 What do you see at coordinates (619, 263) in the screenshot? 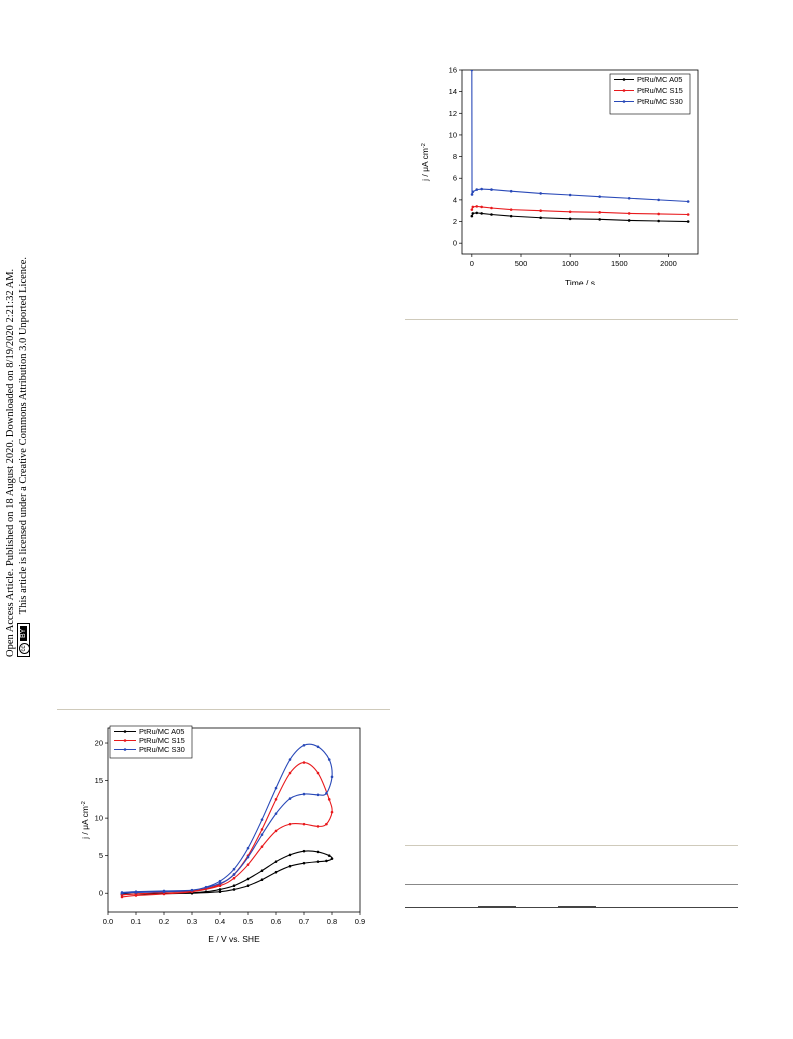
I see `x-tick-label: 1500` at bounding box center [619, 263].